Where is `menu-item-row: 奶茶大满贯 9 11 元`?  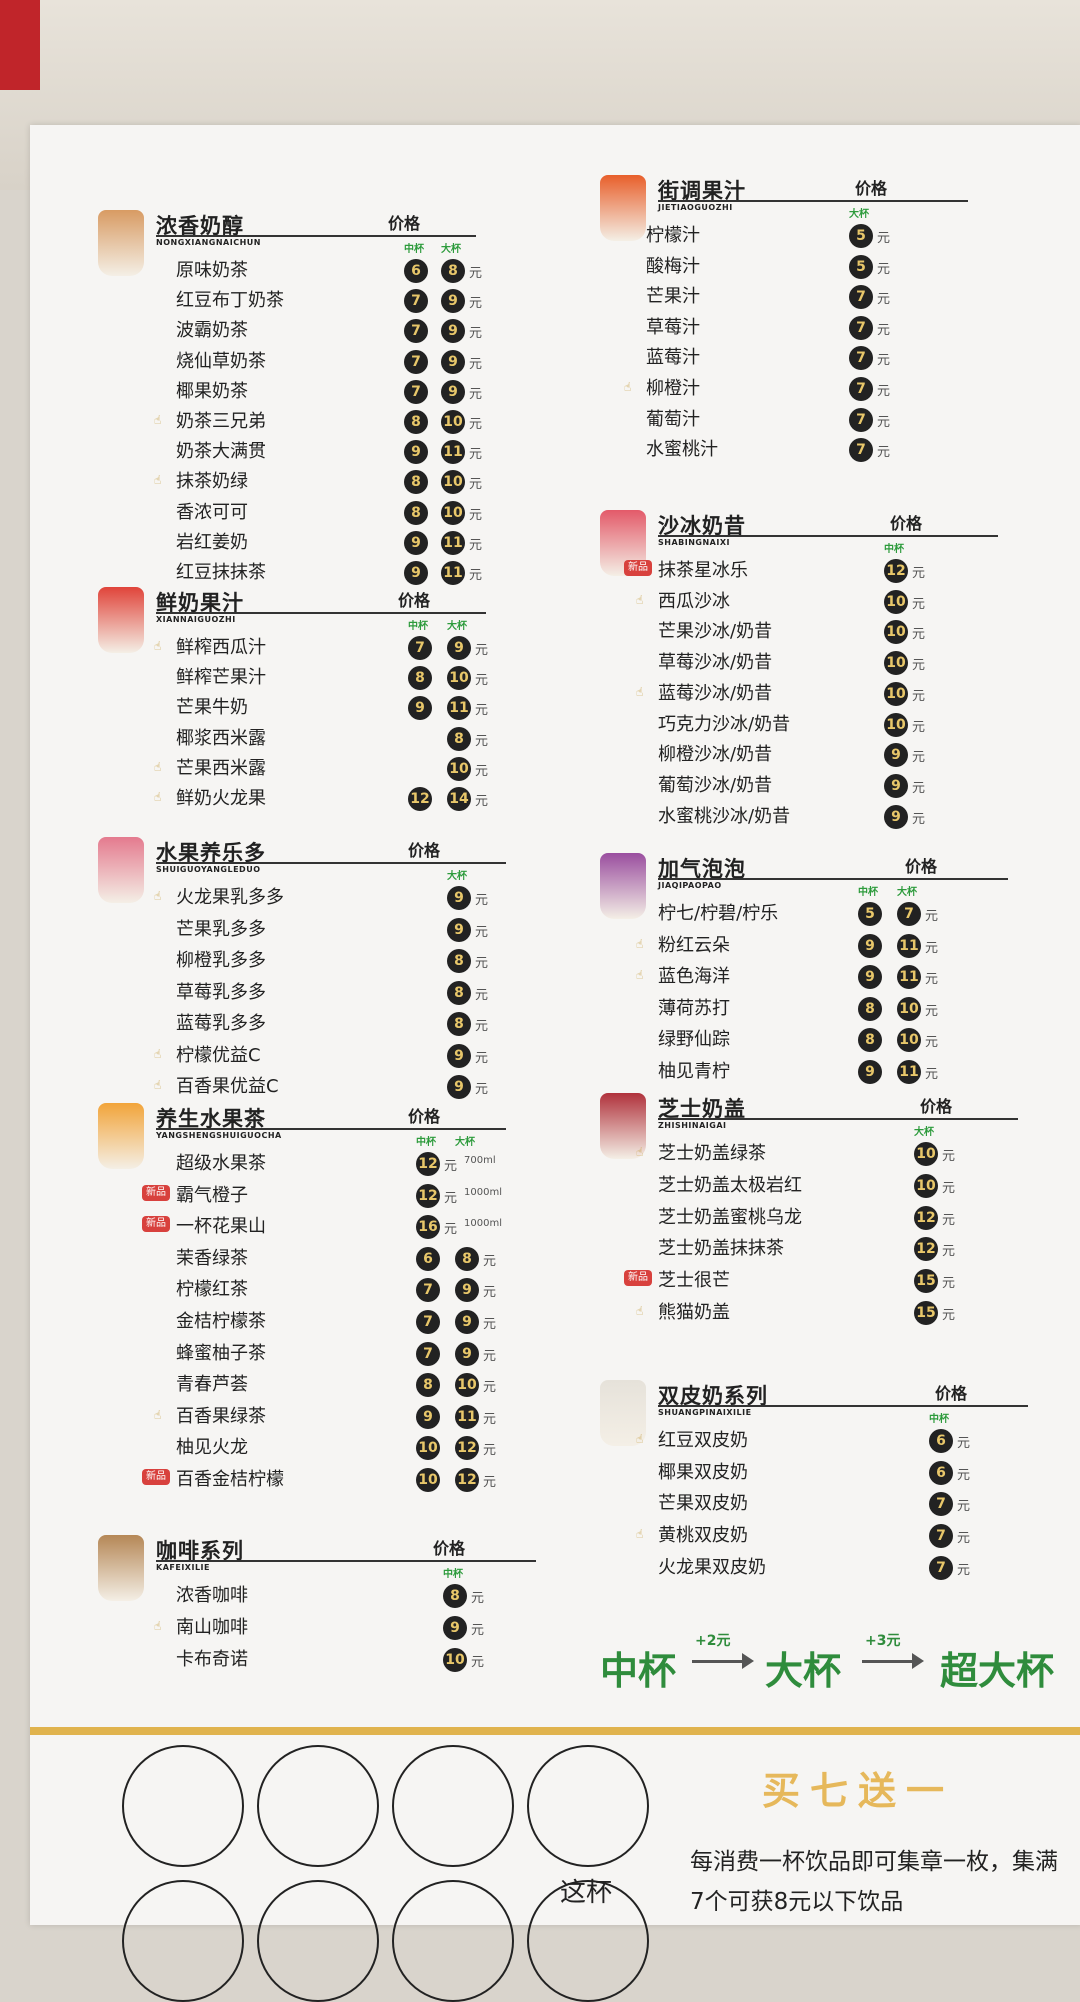
menu-item-row: 奶茶大满贯 9 11 元 is located at coordinates (378, 451).